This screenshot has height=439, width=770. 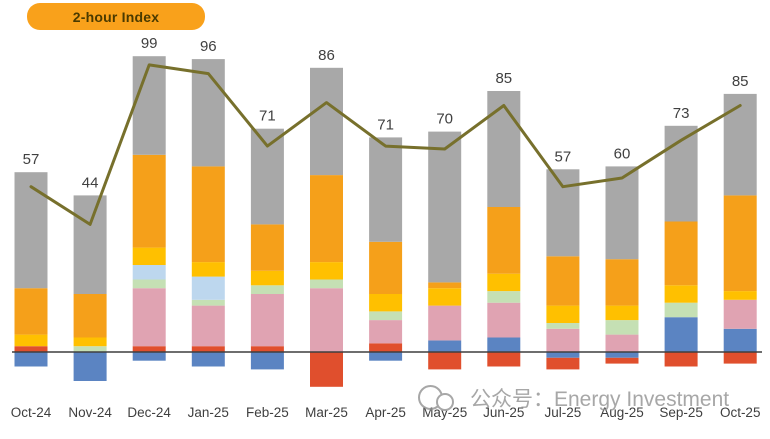 What do you see at coordinates (503, 412) in the screenshot?
I see `category-label: Jun-25` at bounding box center [503, 412].